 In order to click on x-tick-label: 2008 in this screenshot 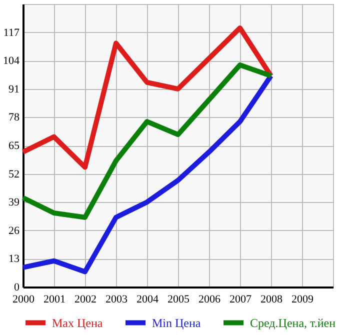, I will do `click(271, 300)`.